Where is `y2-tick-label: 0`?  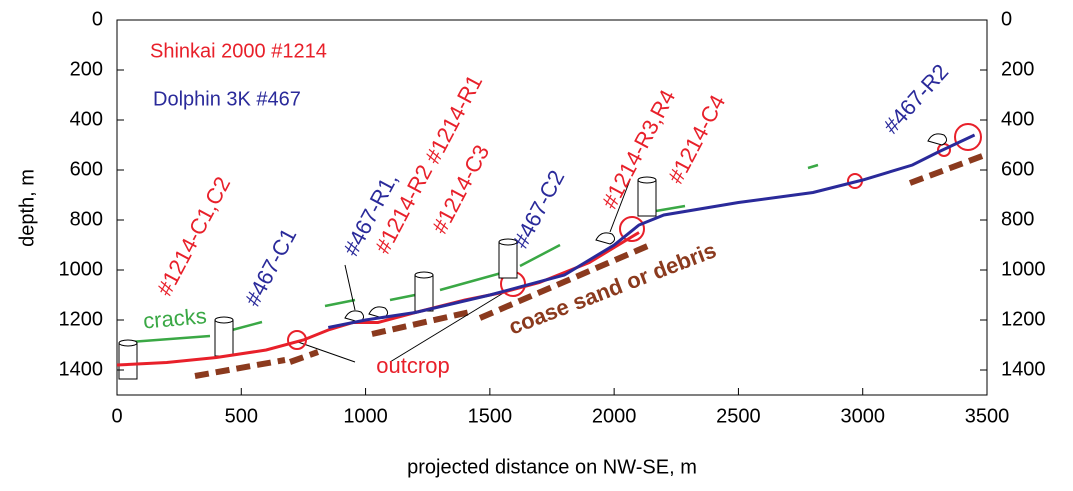
y2-tick-label: 0 is located at coordinates (1006, 19).